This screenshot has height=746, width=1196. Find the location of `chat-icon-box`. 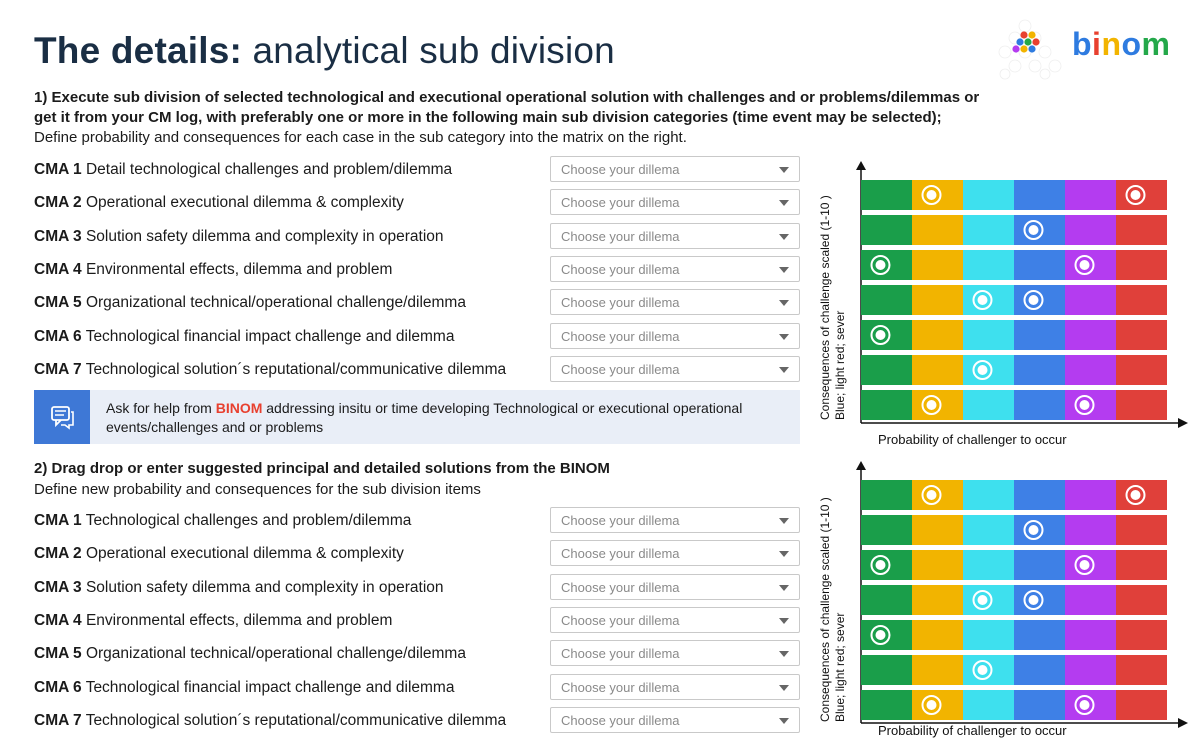

chat-icon-box is located at coordinates (62, 417).